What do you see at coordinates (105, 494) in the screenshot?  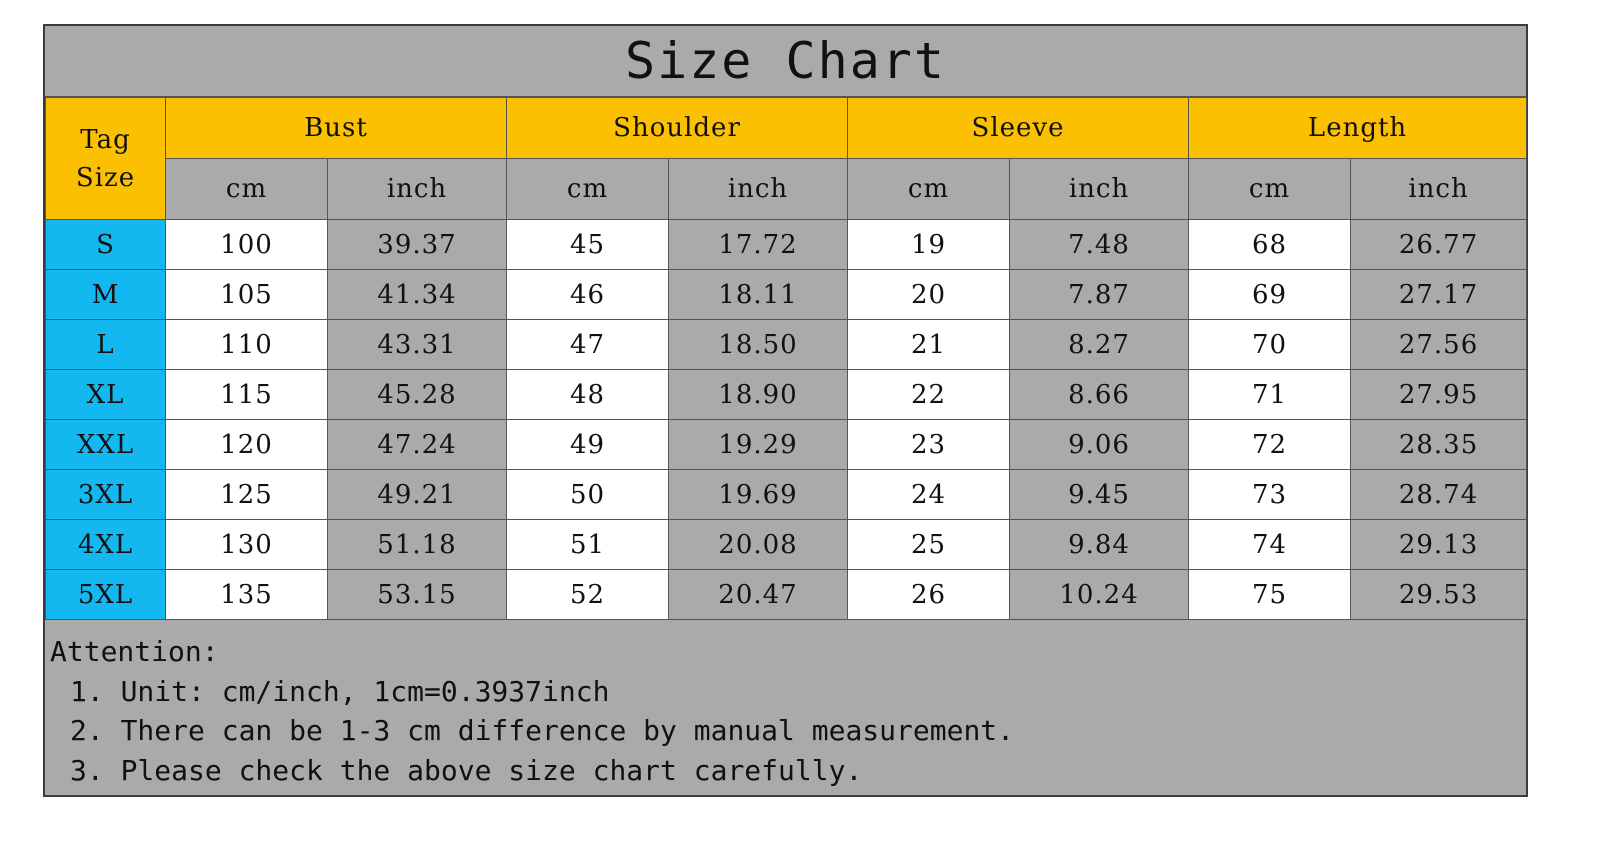 I see `size-label-cell: 3XL` at bounding box center [105, 494].